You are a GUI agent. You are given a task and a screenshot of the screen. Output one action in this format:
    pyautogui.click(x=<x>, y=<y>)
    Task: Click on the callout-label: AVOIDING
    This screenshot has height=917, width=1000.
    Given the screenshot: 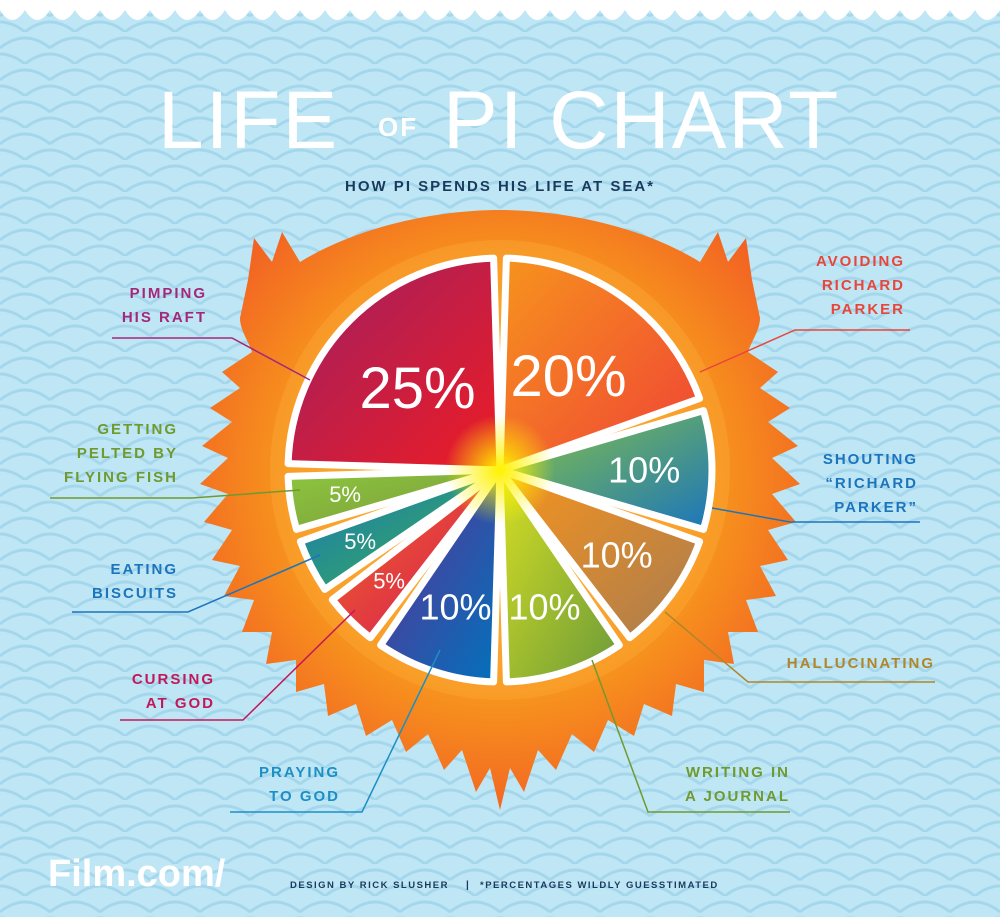 What is the action you would take?
    pyautogui.click(x=860, y=261)
    